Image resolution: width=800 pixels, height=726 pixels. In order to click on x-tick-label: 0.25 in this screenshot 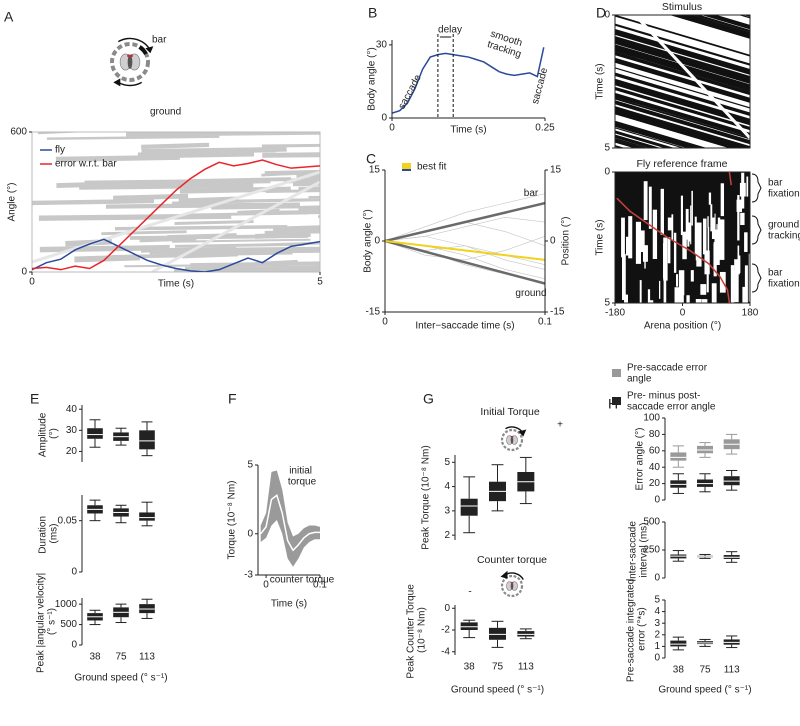, I will do `click(545, 128)`.